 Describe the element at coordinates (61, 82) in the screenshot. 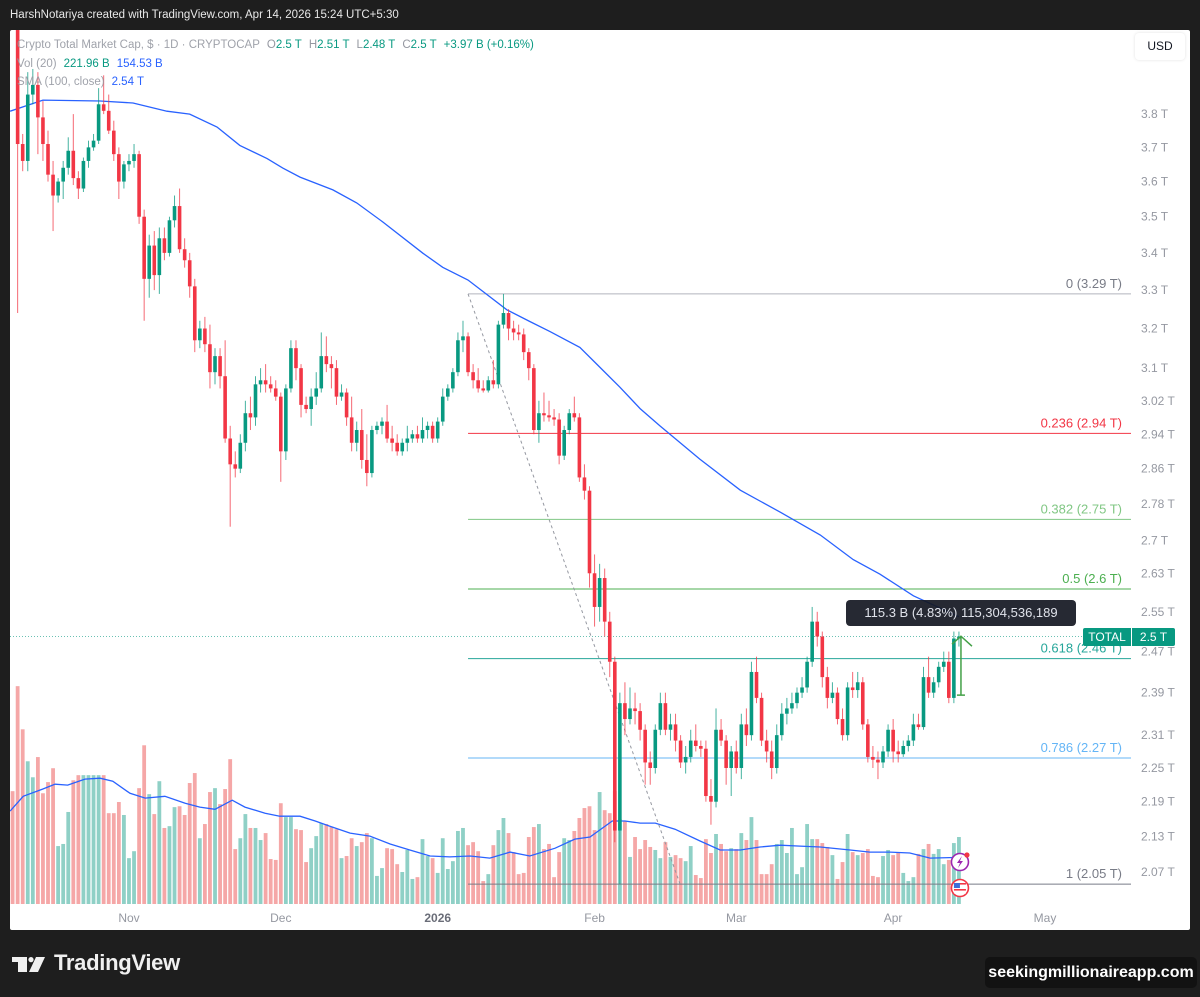

I see `sma-indicator-title: SMA (100, close)` at that location.